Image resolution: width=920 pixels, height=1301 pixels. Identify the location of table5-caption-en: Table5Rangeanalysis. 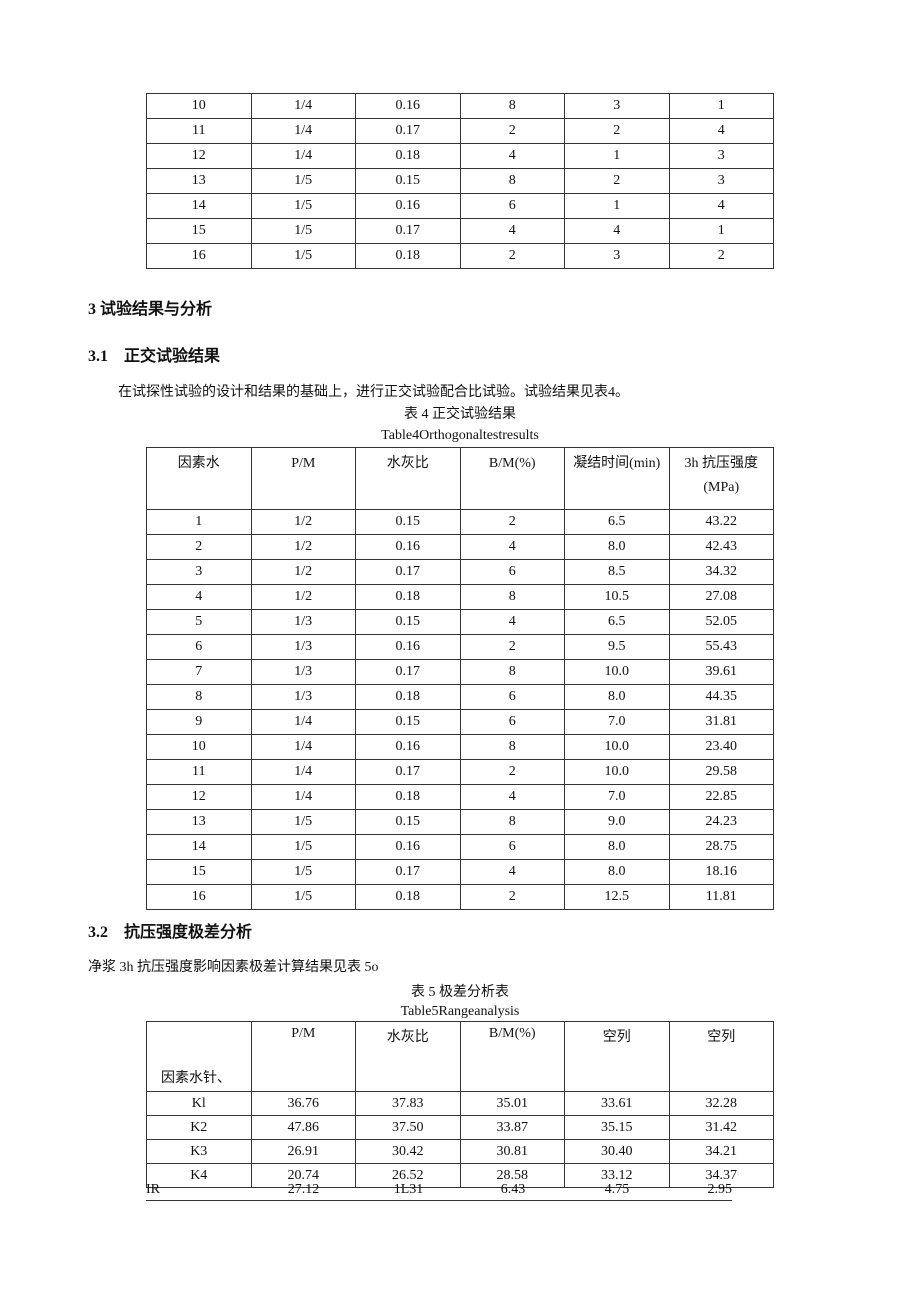
(460, 1011).